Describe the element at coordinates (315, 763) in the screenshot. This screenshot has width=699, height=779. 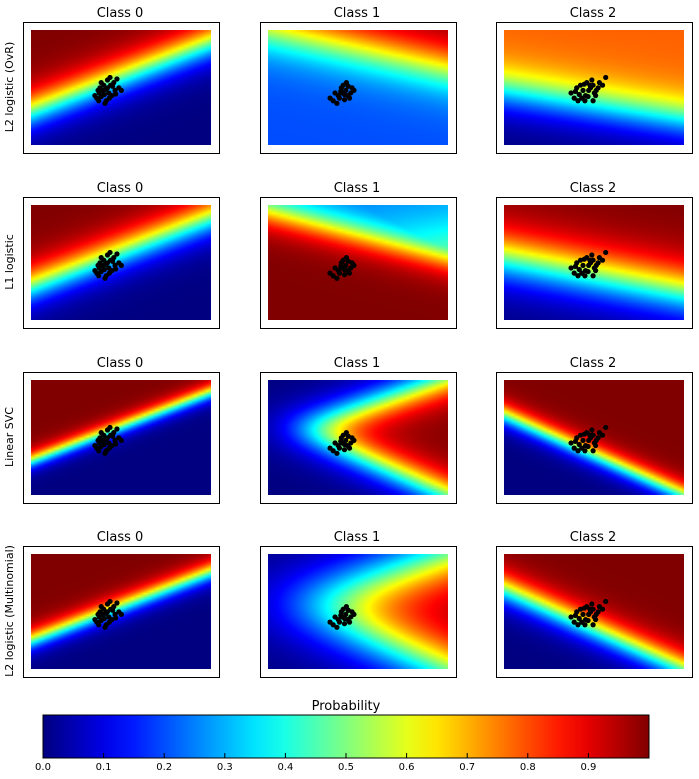
I see `colorbar-ticks: 0.0 0.1 0.2 0.3 0.4 0.5 0.6 0.7 0.8 0.9` at that location.